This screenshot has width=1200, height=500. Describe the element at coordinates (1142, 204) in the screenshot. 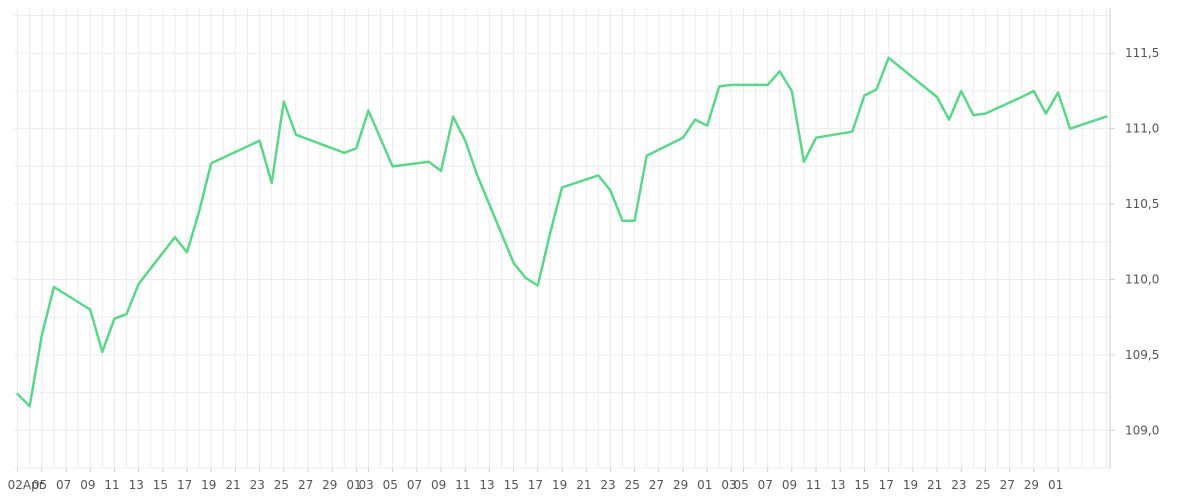

I see `y-tick-label: 110,5` at that location.